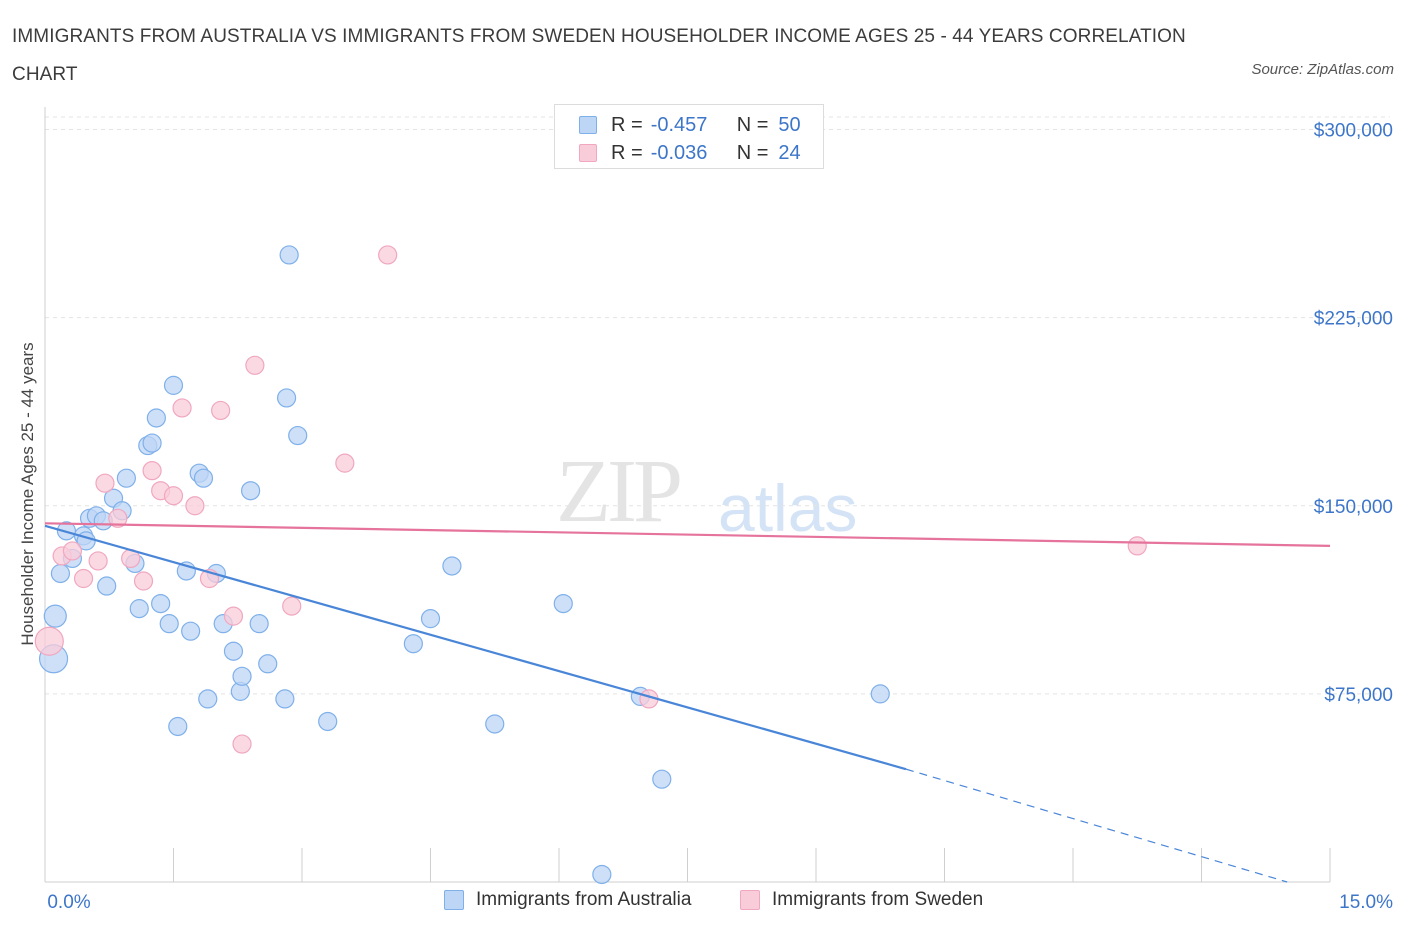 This screenshot has height=930, width=1406. What do you see at coordinates (1322, 69) in the screenshot?
I see `source-label: Source: ZipAtlas.com` at bounding box center [1322, 69].